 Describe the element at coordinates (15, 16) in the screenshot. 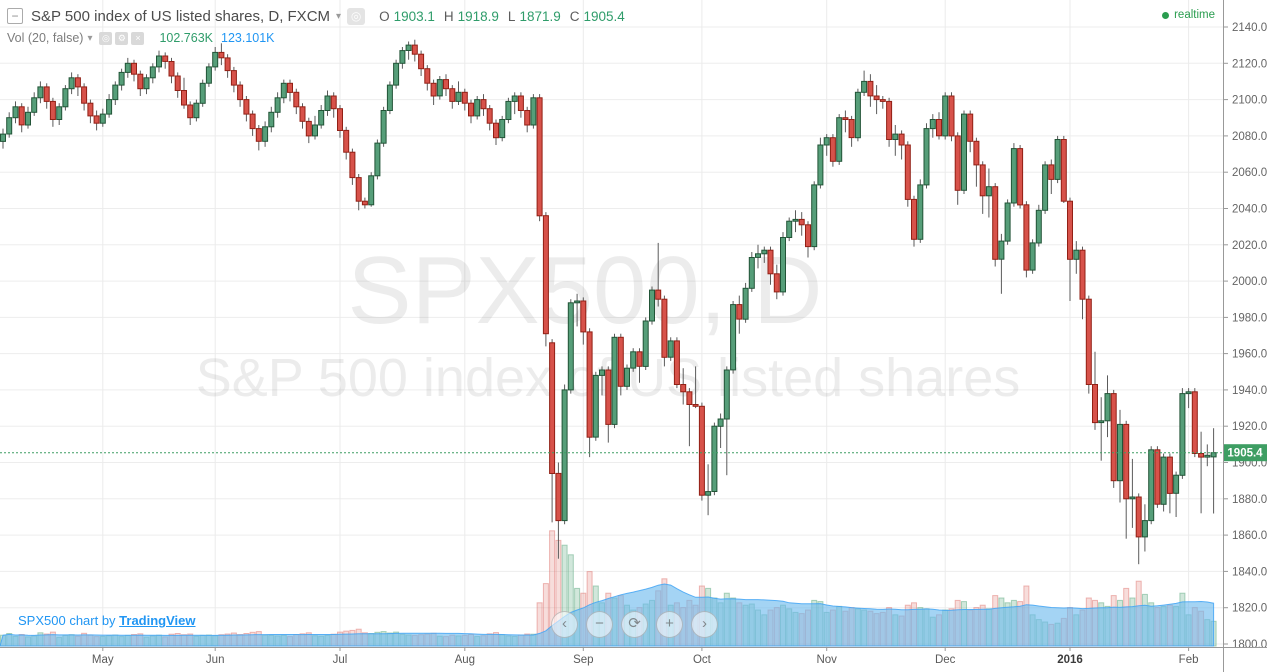

I see `collapse-legend-button: −` at that location.